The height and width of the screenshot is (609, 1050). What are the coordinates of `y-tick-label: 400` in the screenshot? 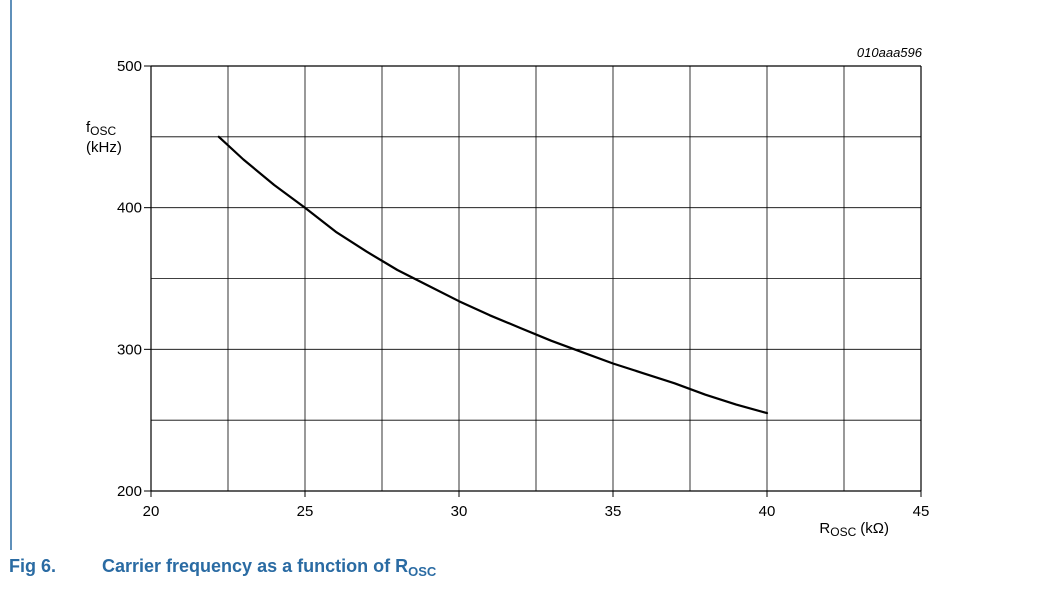 It's located at (129, 208).